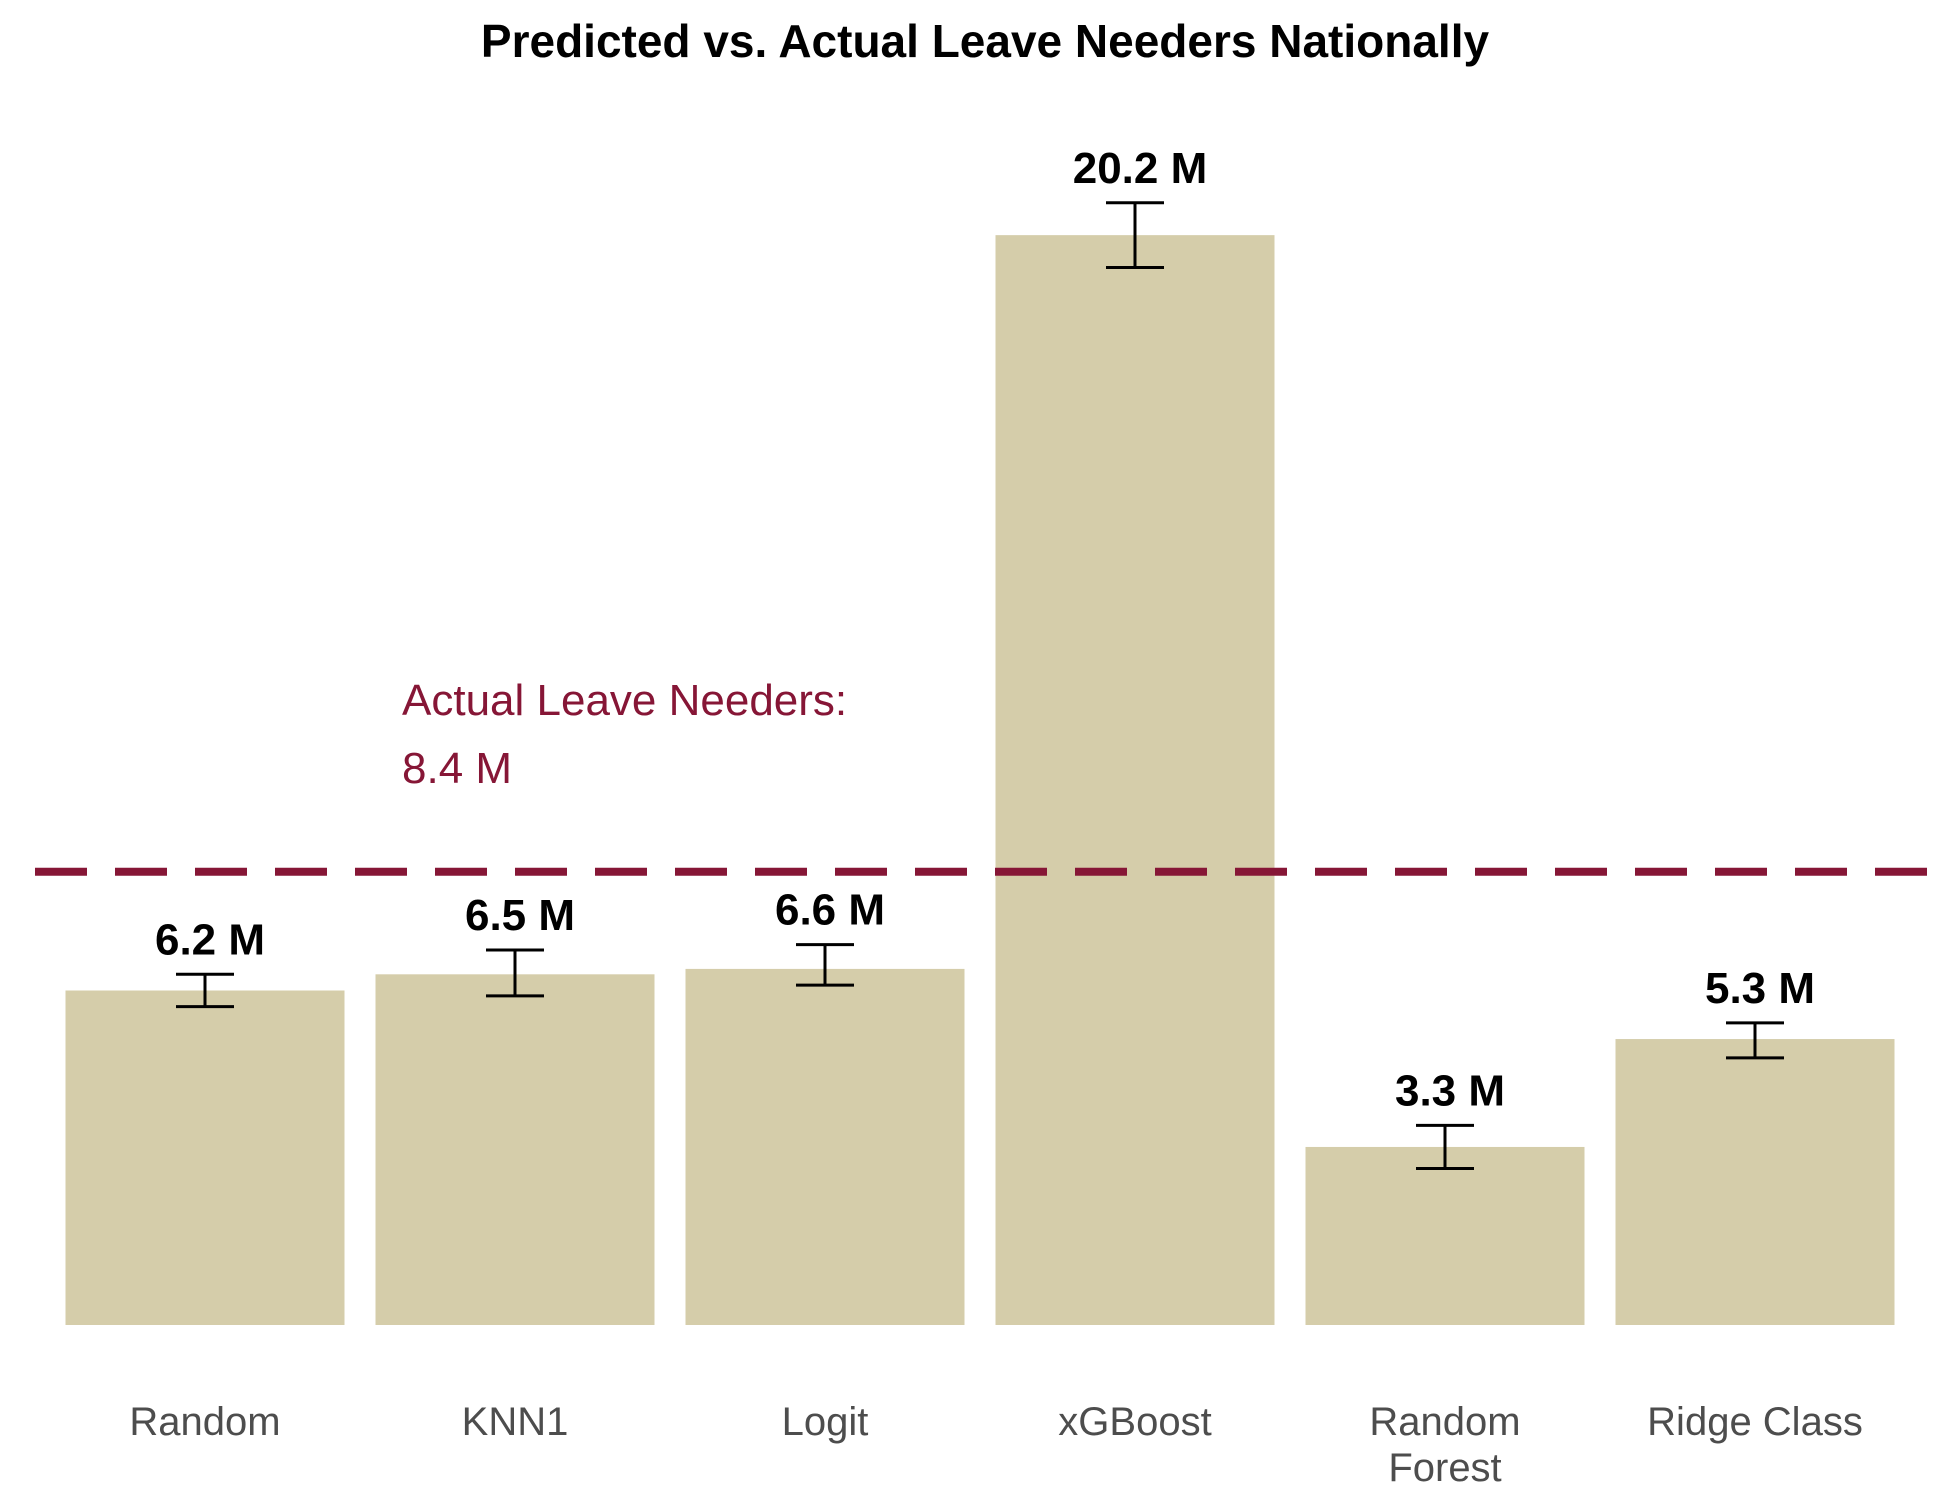 The image size is (1950, 1503). What do you see at coordinates (624, 734) in the screenshot?
I see `actual-reference-label: Actual Leave Needers: 8.4 M` at bounding box center [624, 734].